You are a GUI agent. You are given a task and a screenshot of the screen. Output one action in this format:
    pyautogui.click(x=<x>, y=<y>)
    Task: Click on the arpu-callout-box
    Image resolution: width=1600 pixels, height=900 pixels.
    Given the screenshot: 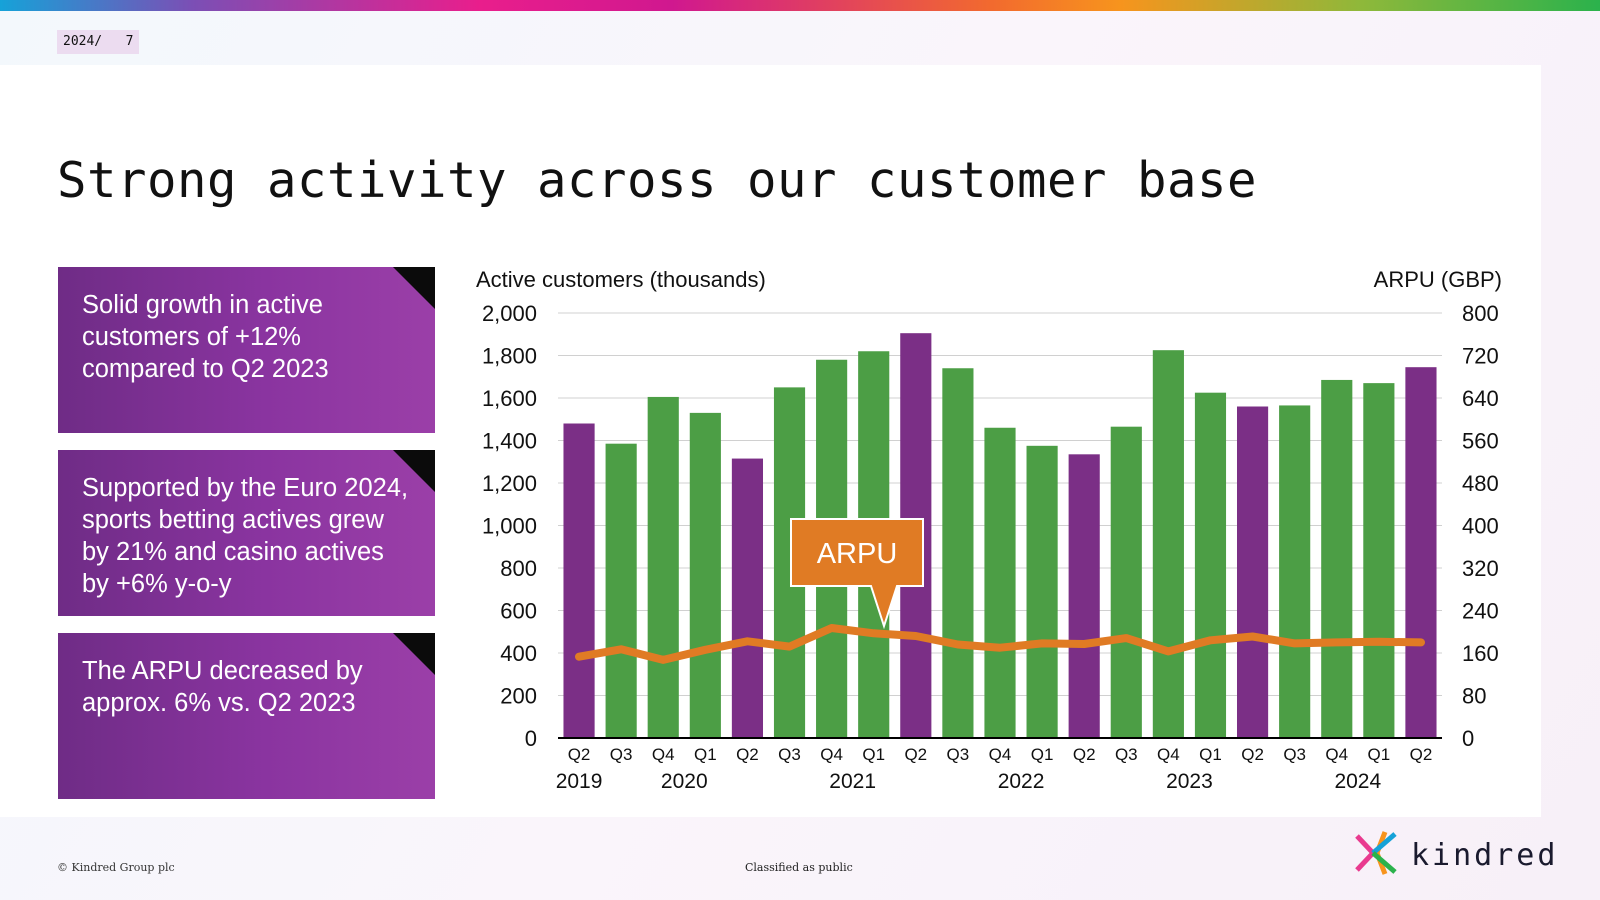 What is the action you would take?
    pyautogui.click(x=857, y=574)
    